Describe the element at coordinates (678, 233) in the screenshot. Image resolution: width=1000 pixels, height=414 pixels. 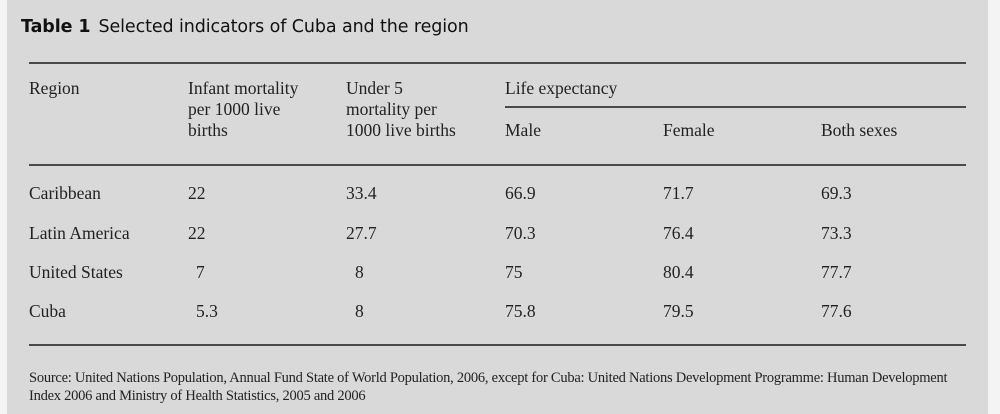
I see `row-female: 76.4` at that location.